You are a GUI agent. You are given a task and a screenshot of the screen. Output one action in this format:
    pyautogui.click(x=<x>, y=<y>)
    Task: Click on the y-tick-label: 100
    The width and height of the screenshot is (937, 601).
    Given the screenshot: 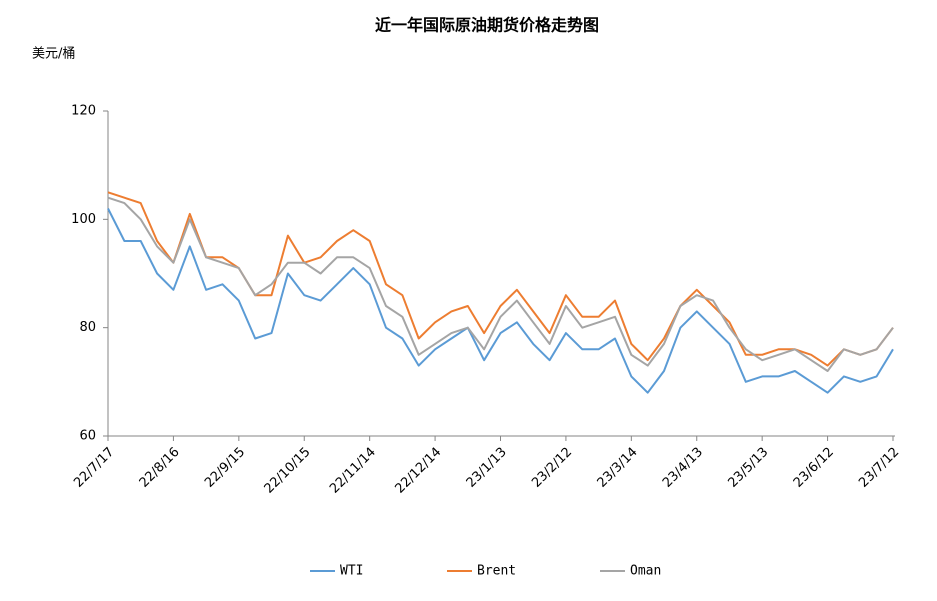 What is the action you would take?
    pyautogui.click(x=83, y=219)
    